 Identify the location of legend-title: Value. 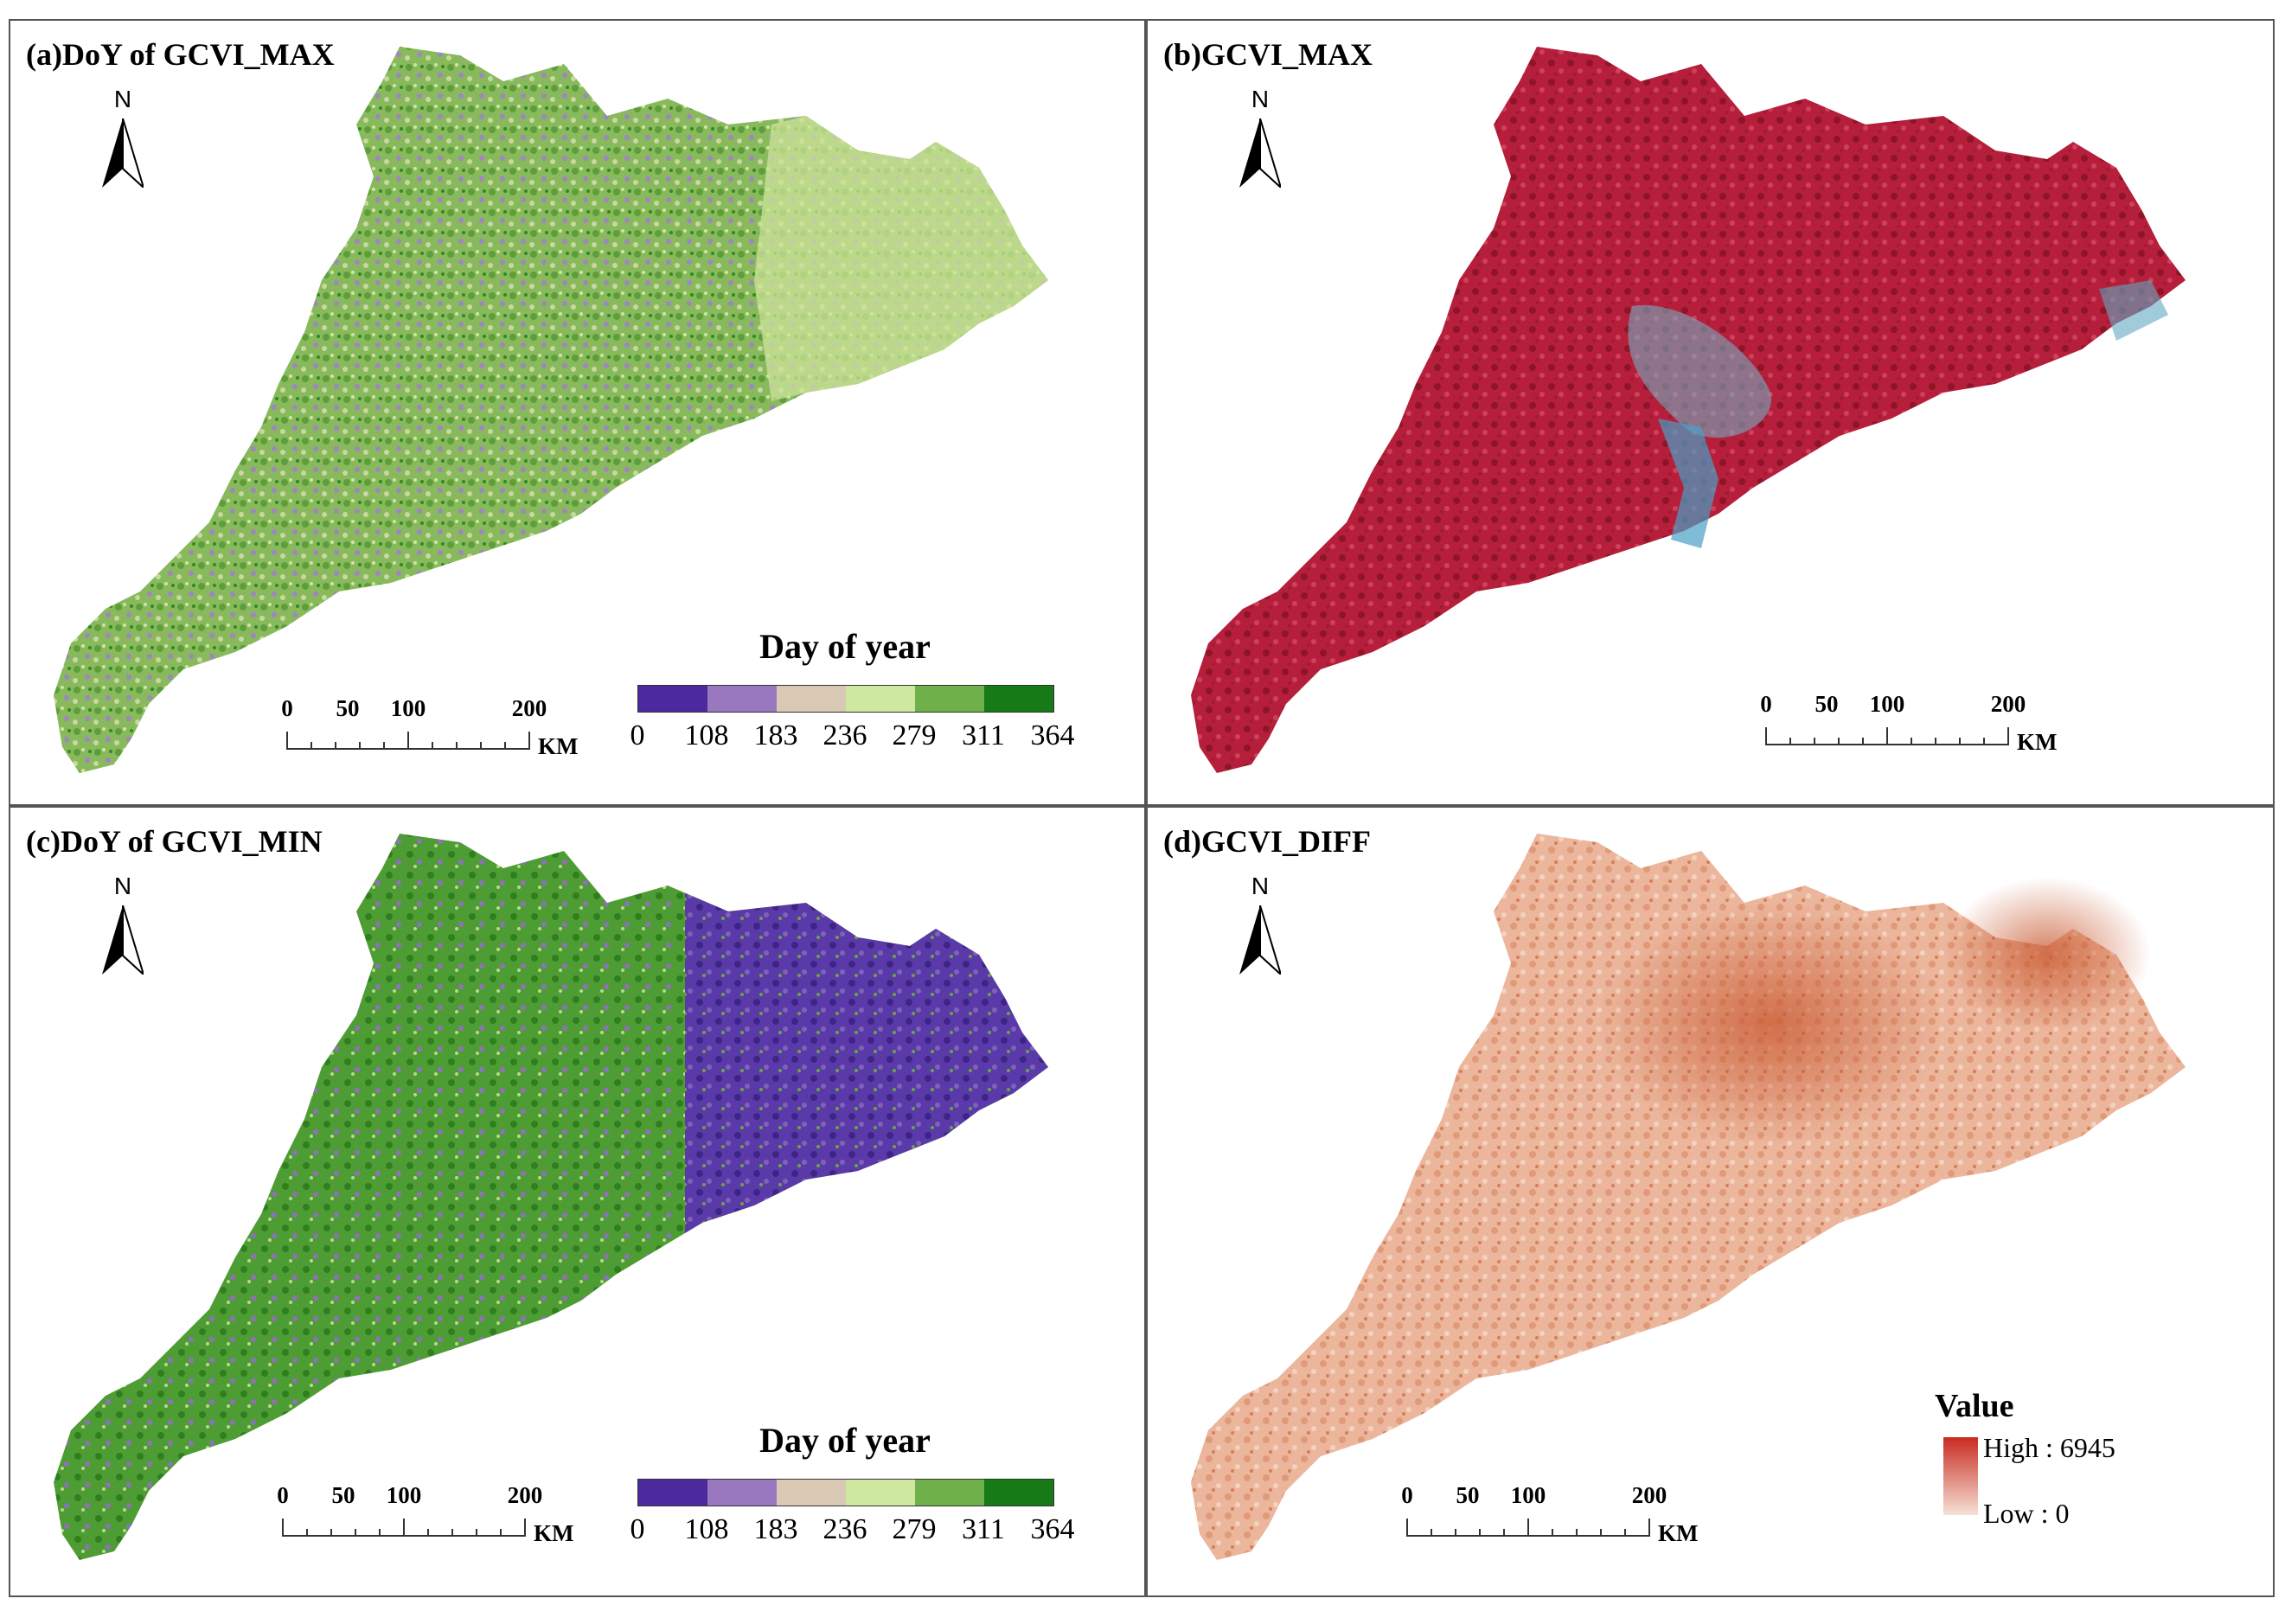
(1974, 1406).